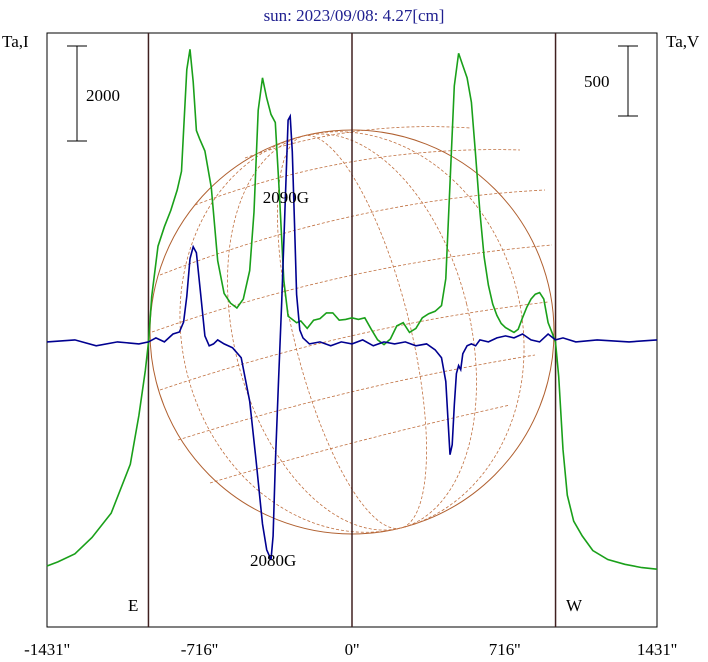 This screenshot has width=708, height=662. I want to click on right-axis-label: Ta,V, so click(683, 41).